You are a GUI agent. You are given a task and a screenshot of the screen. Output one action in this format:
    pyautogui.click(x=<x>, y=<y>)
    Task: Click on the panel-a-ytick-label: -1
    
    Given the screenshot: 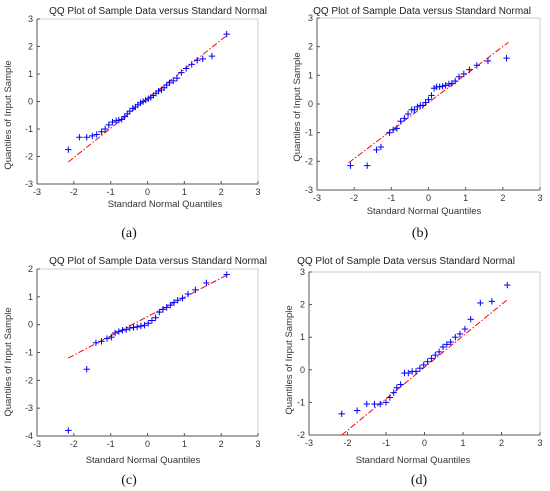 What is the action you would take?
    pyautogui.click(x=29, y=129)
    